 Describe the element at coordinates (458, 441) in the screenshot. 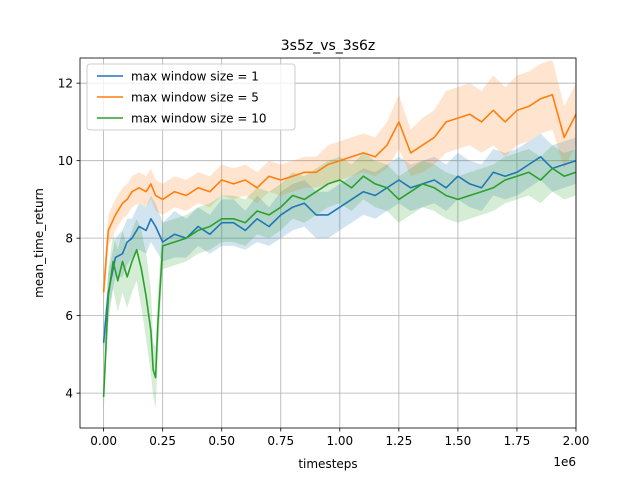

I see `x-tick-label: 1.50` at that location.